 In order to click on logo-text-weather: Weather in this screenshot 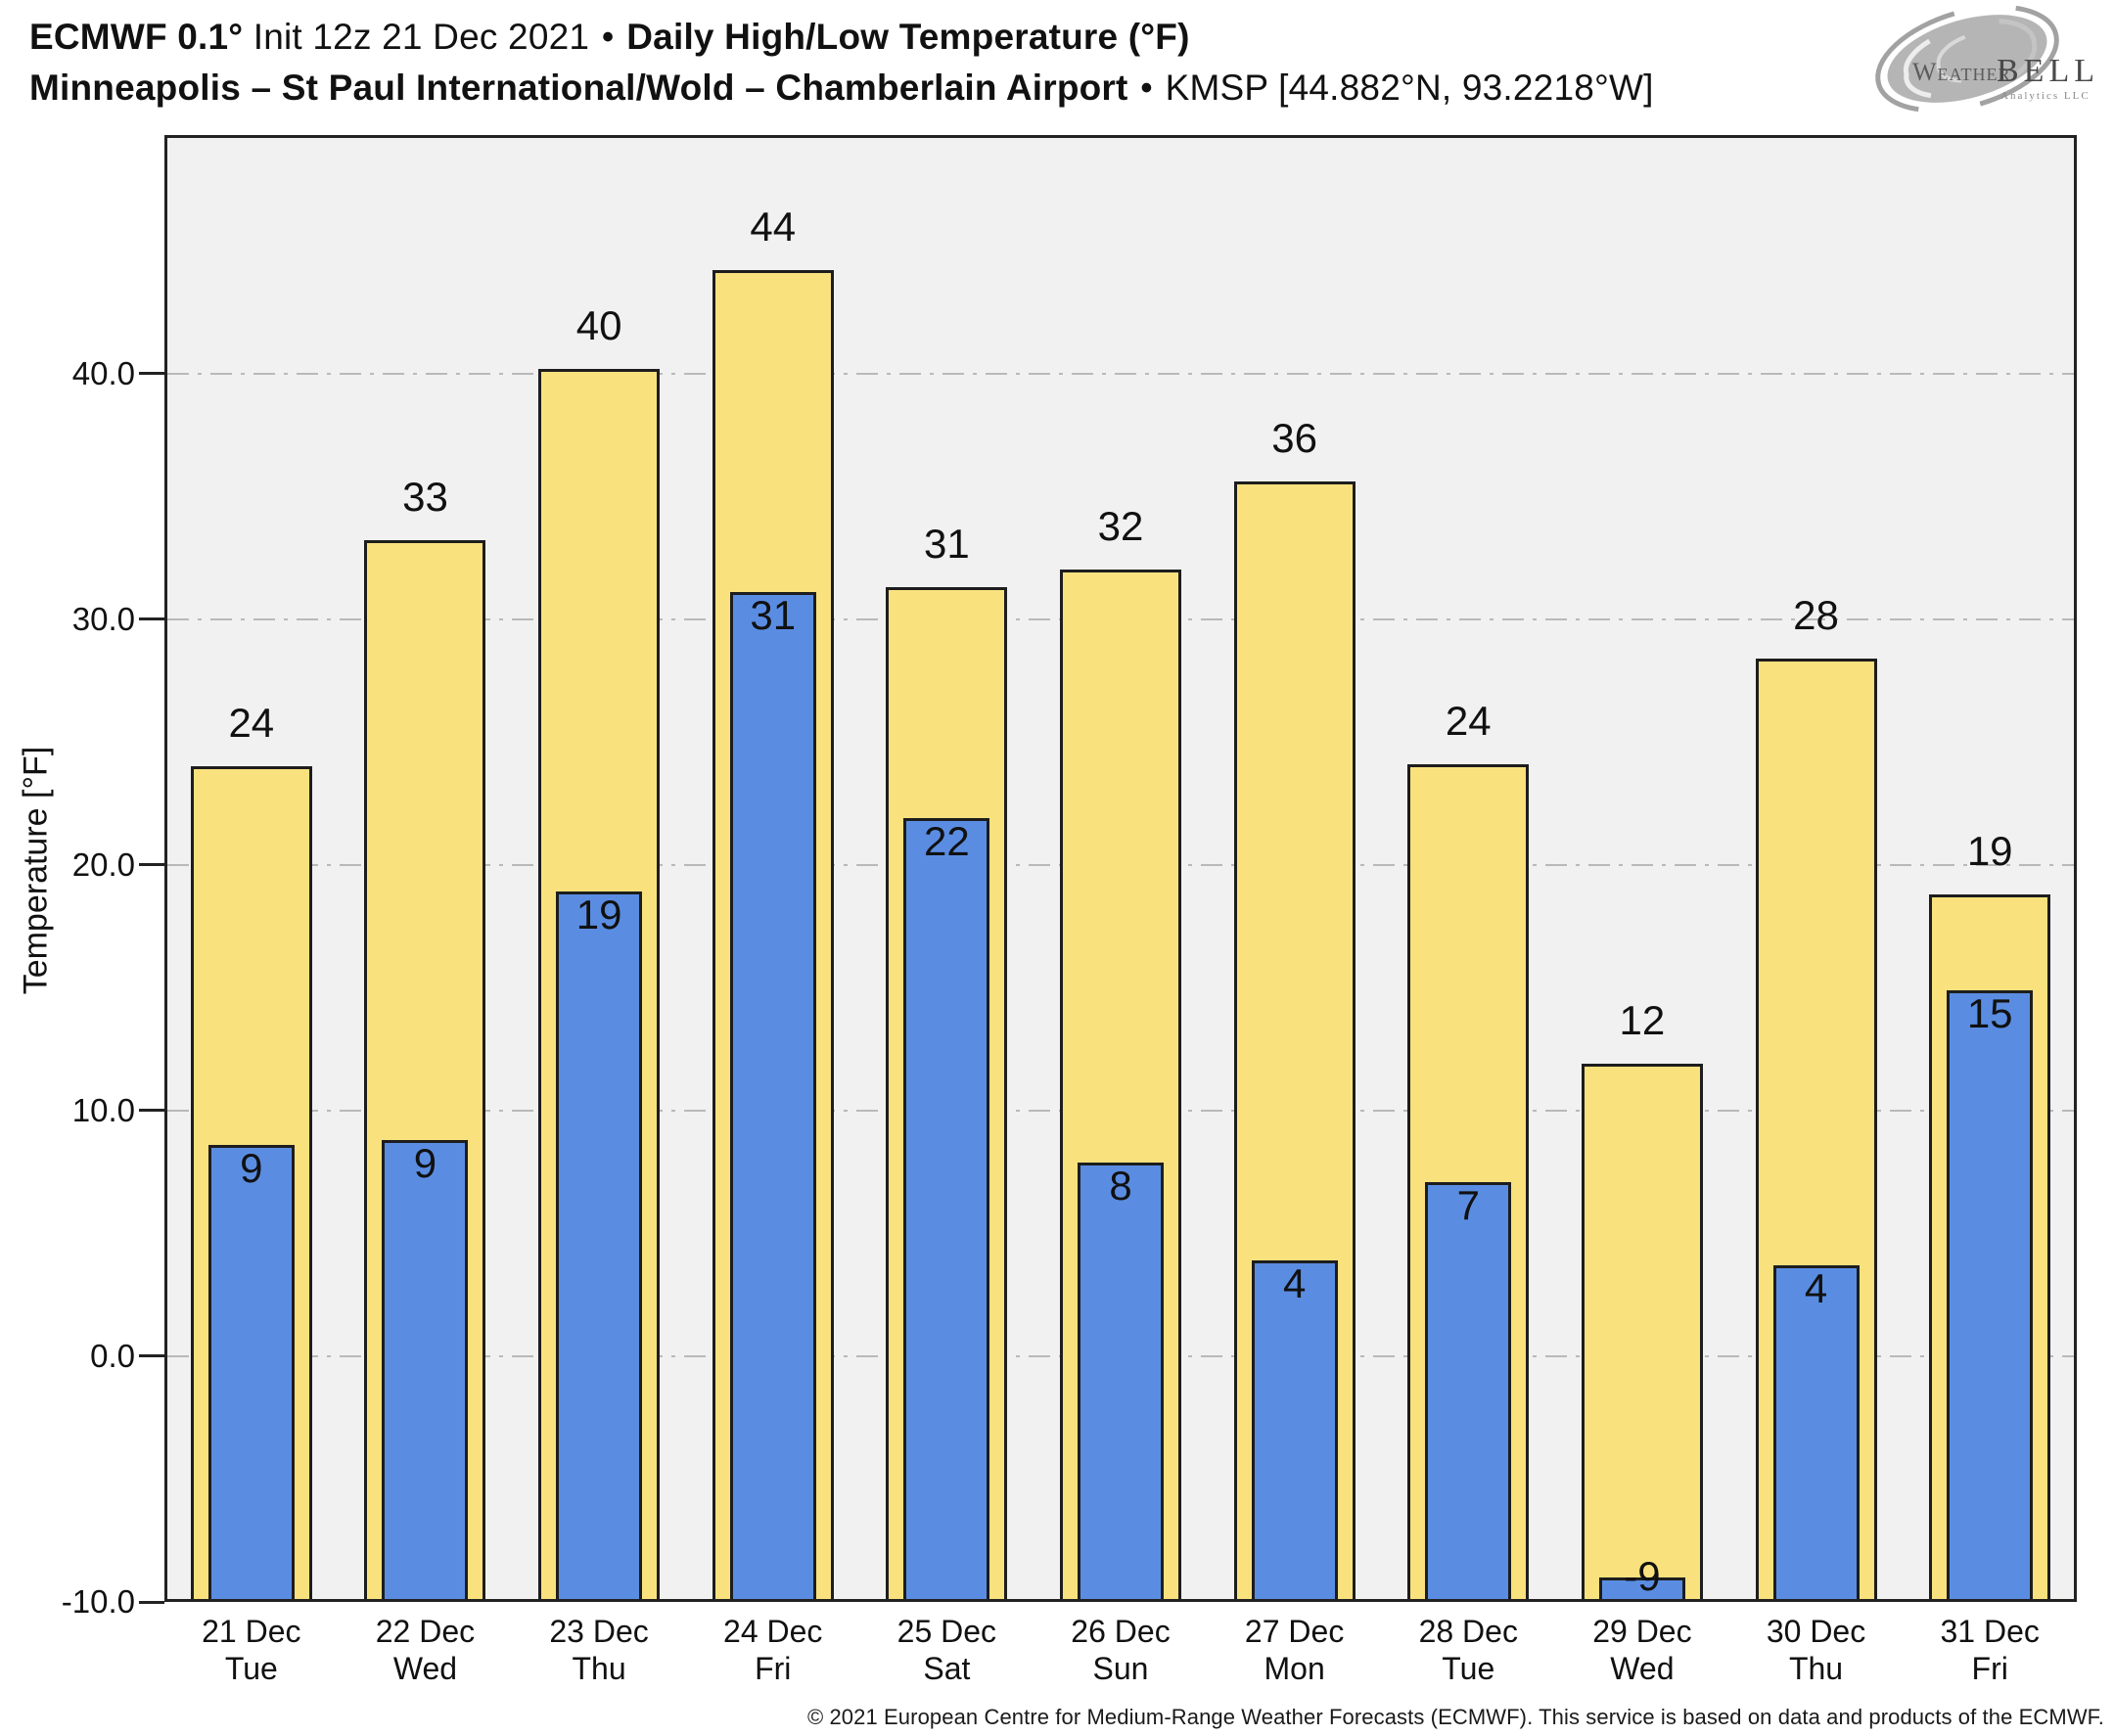, I will do `click(1961, 72)`.